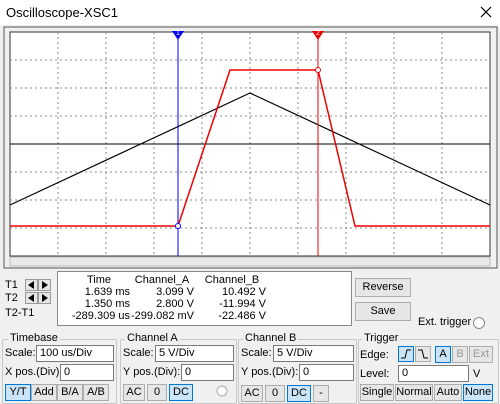 Image resolution: width=500 pixels, height=404 pixels. I want to click on level-unit: V, so click(477, 374).